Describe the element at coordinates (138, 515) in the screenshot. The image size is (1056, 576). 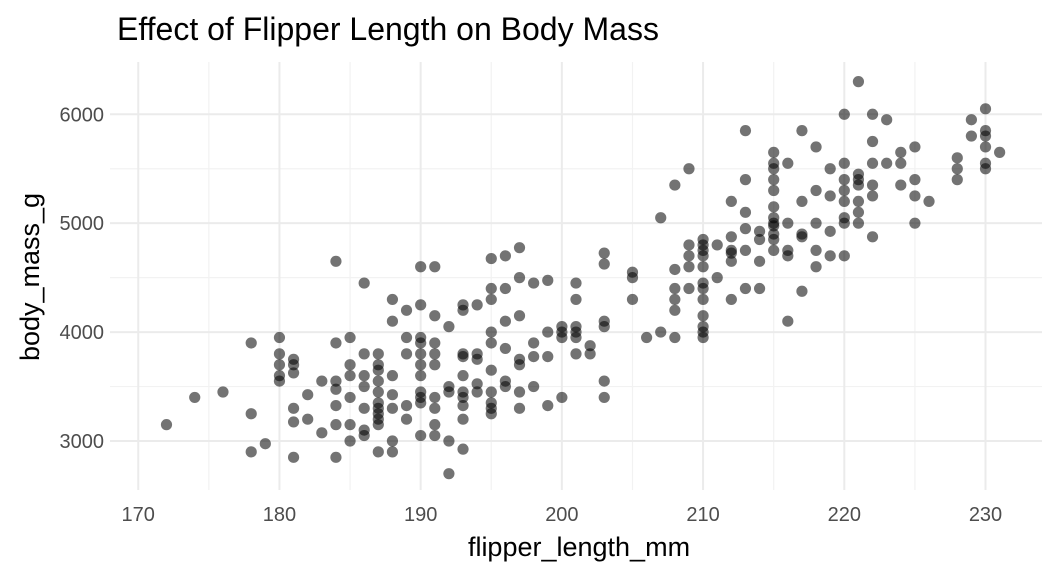
I see `x-tick-label: 170` at that location.